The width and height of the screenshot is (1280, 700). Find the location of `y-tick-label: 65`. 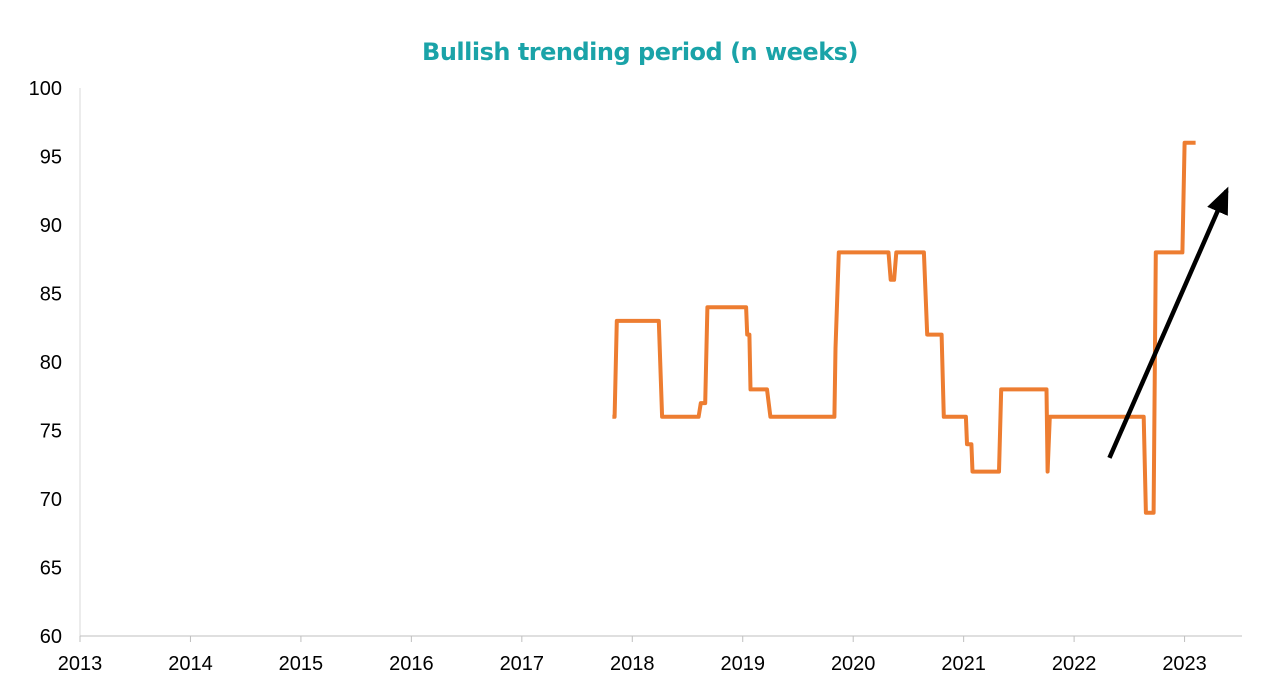

y-tick-label: 65 is located at coordinates (51, 569).